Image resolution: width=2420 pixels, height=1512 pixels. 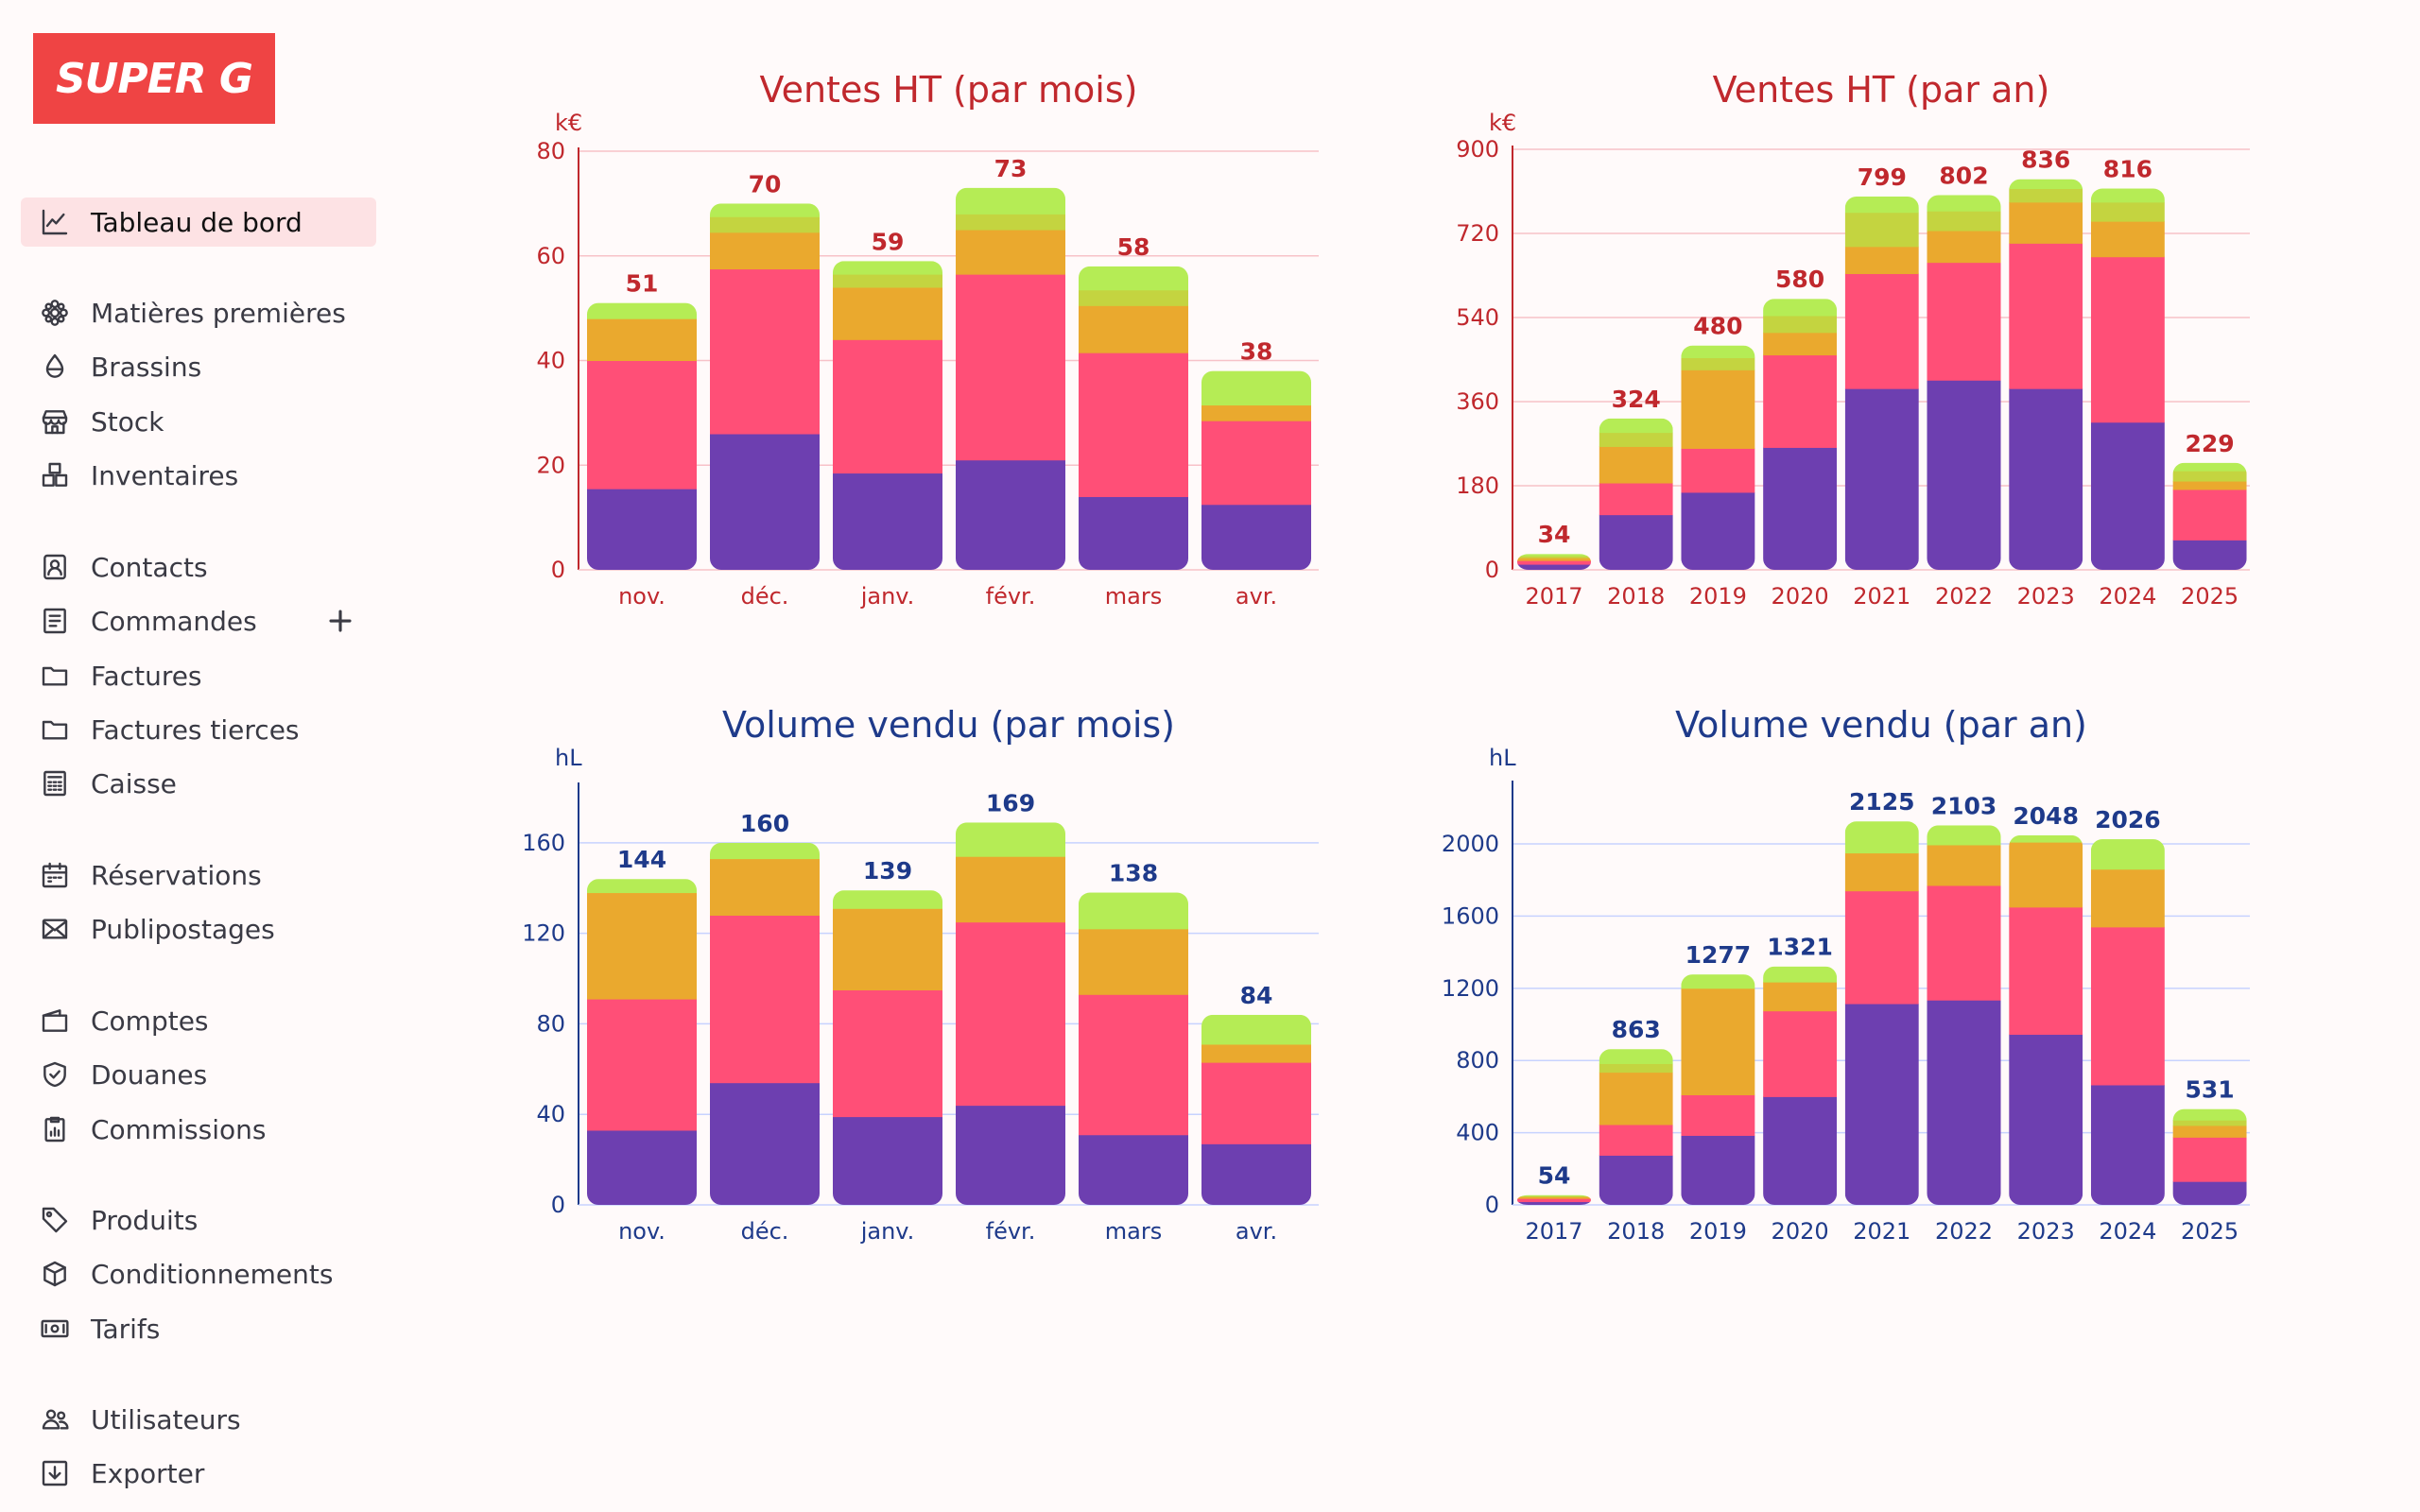 I want to click on sidebar-item-contacts: Contacts, so click(x=198, y=567).